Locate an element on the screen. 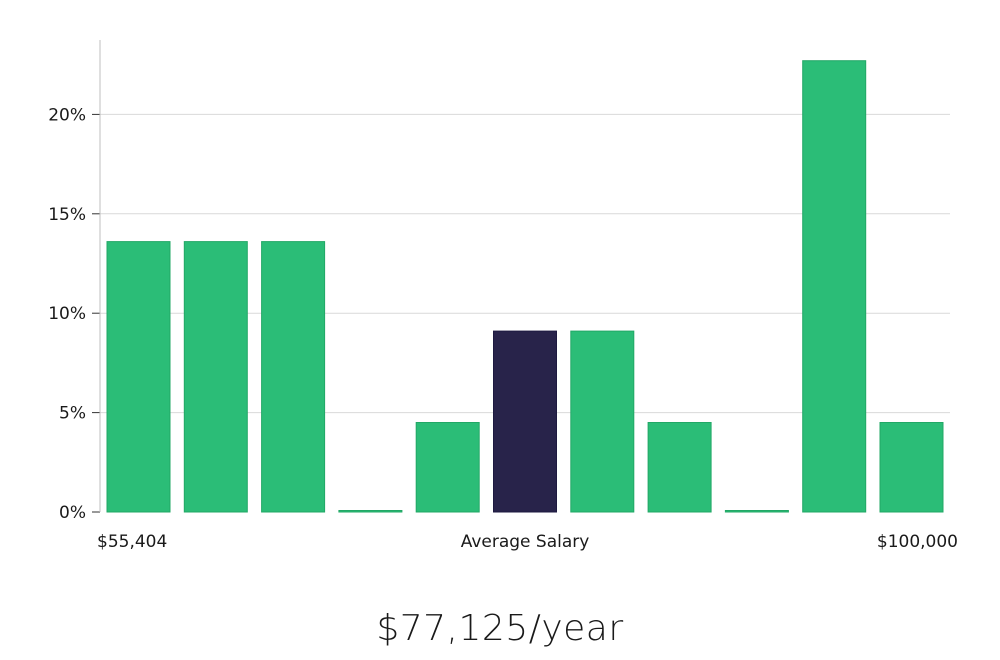  y-tick-label-5: 5% is located at coordinates (72, 414).